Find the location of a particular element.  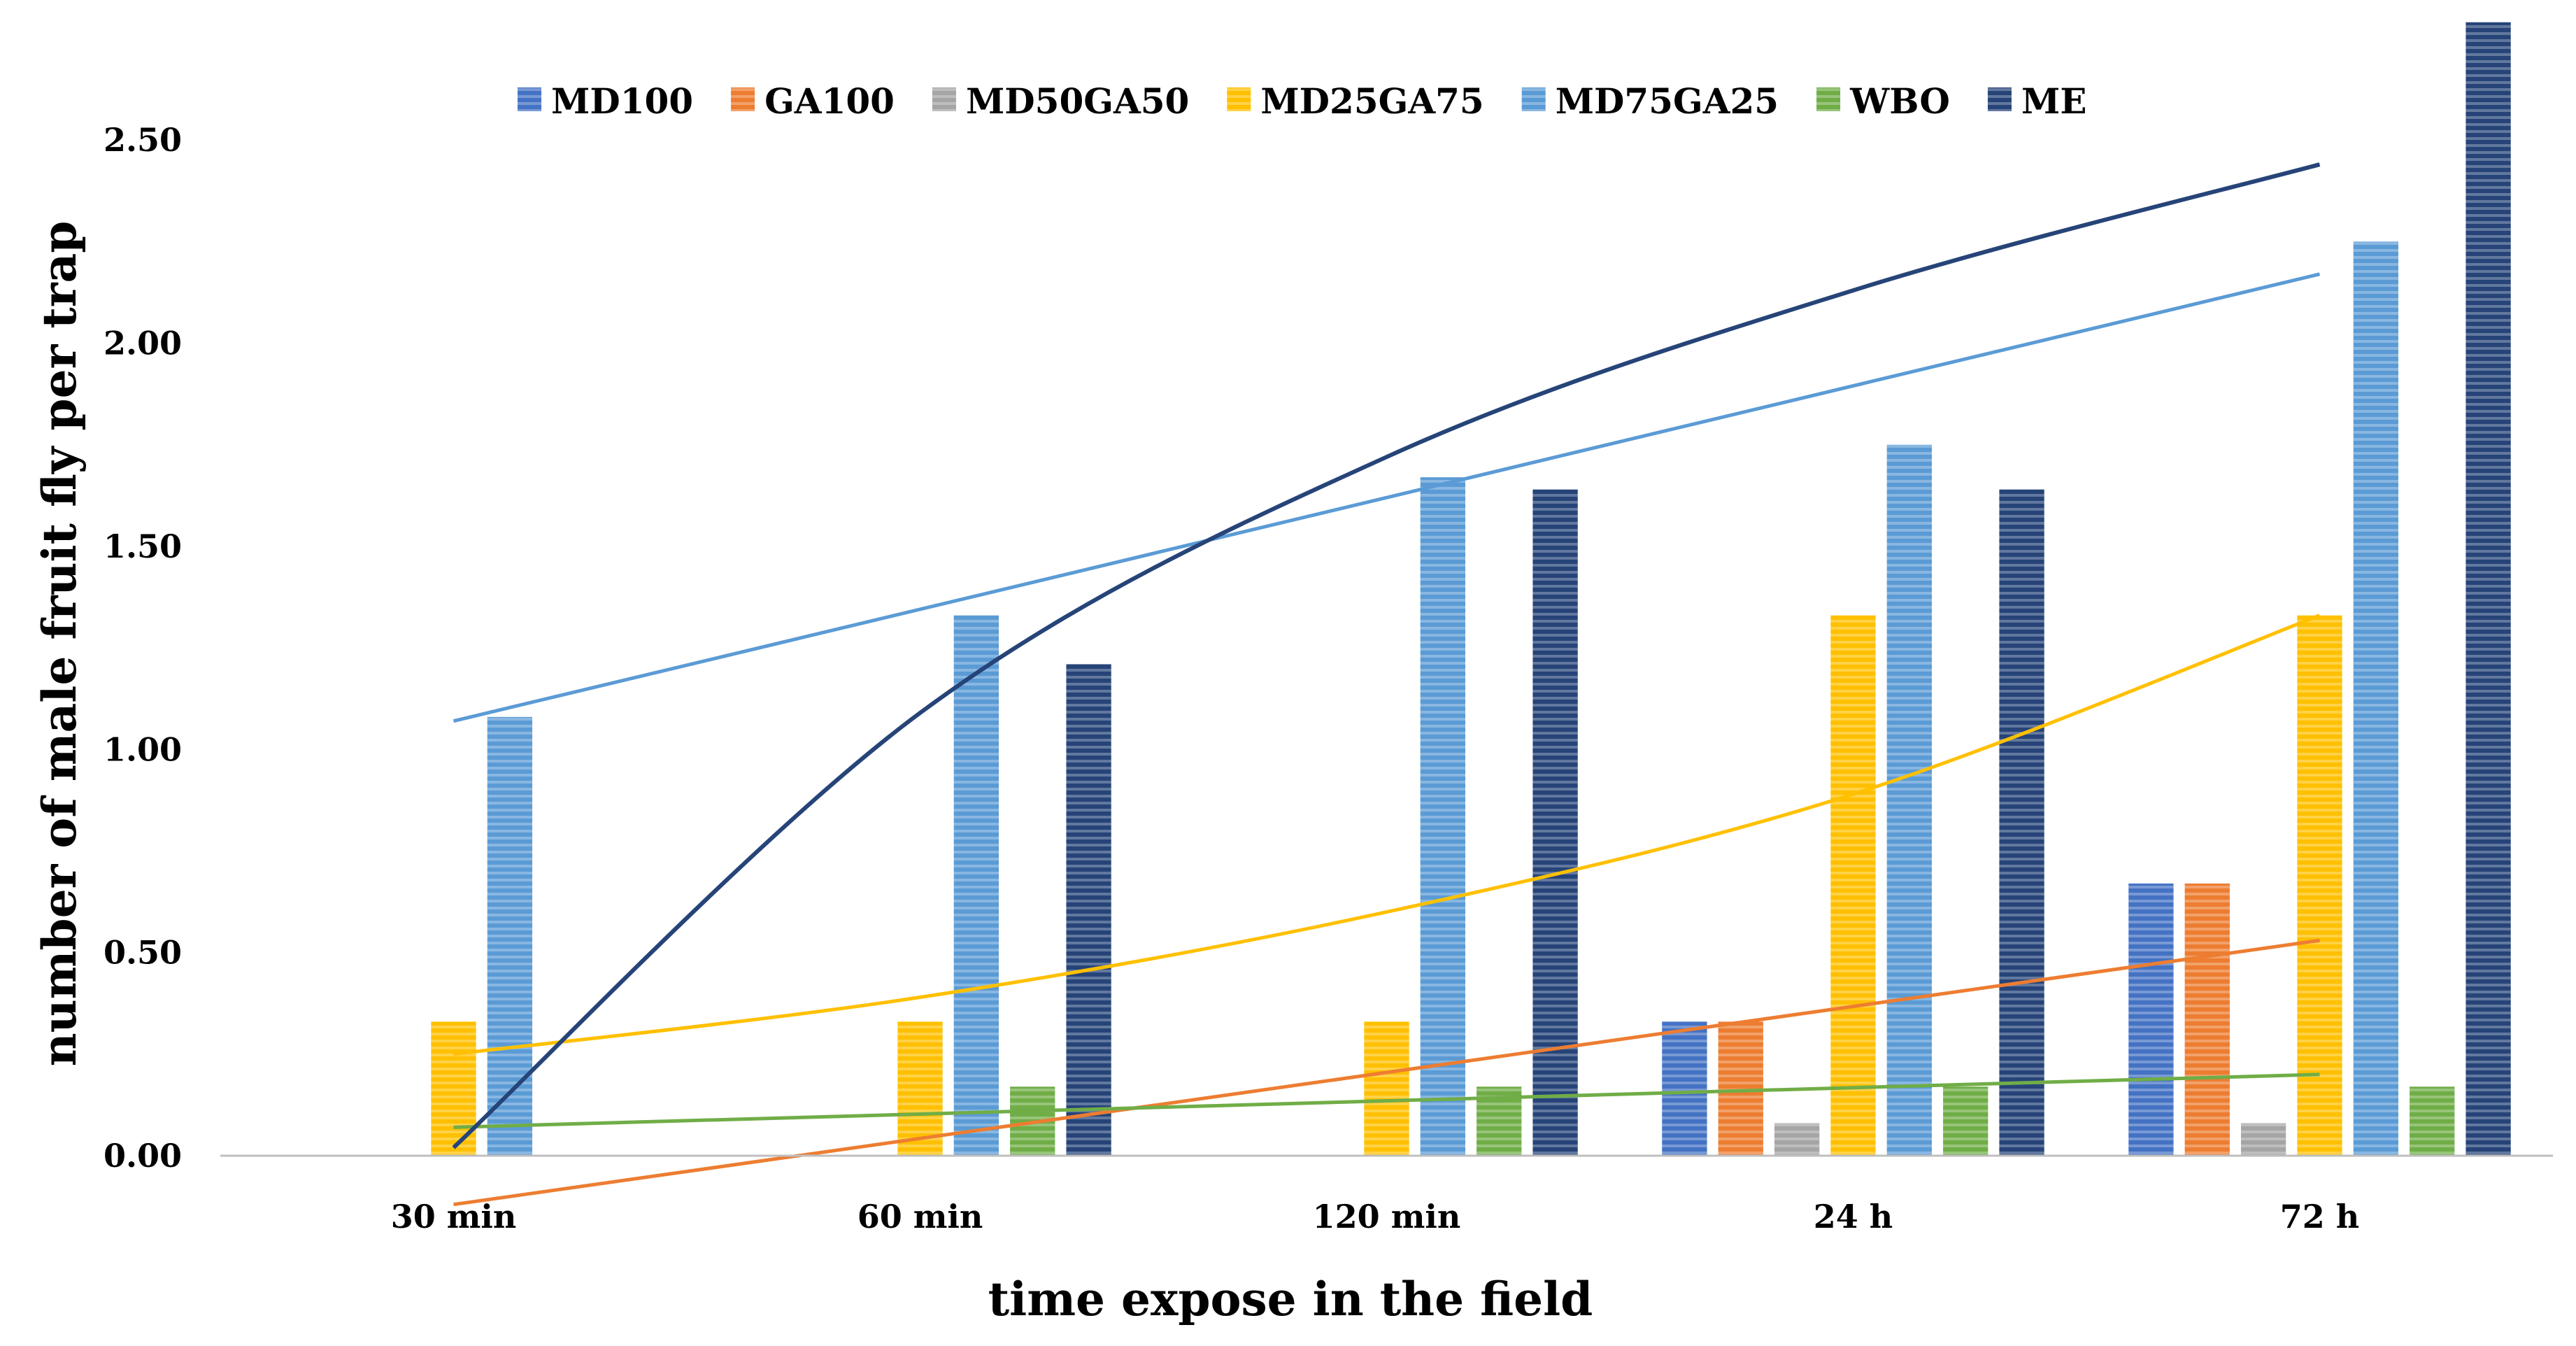

bar-ME-60min is located at coordinates (1088, 910).